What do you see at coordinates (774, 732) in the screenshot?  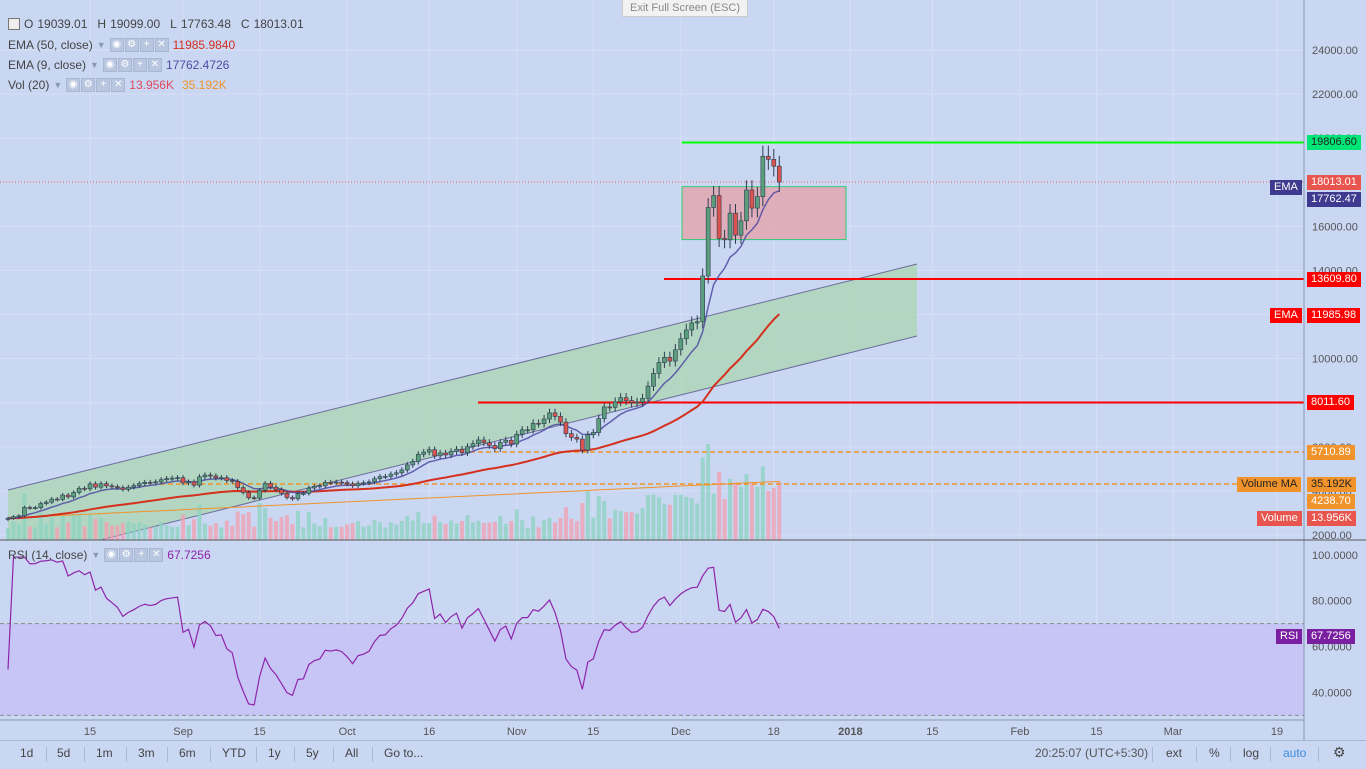 I see `time-tick-label: 18` at bounding box center [774, 732].